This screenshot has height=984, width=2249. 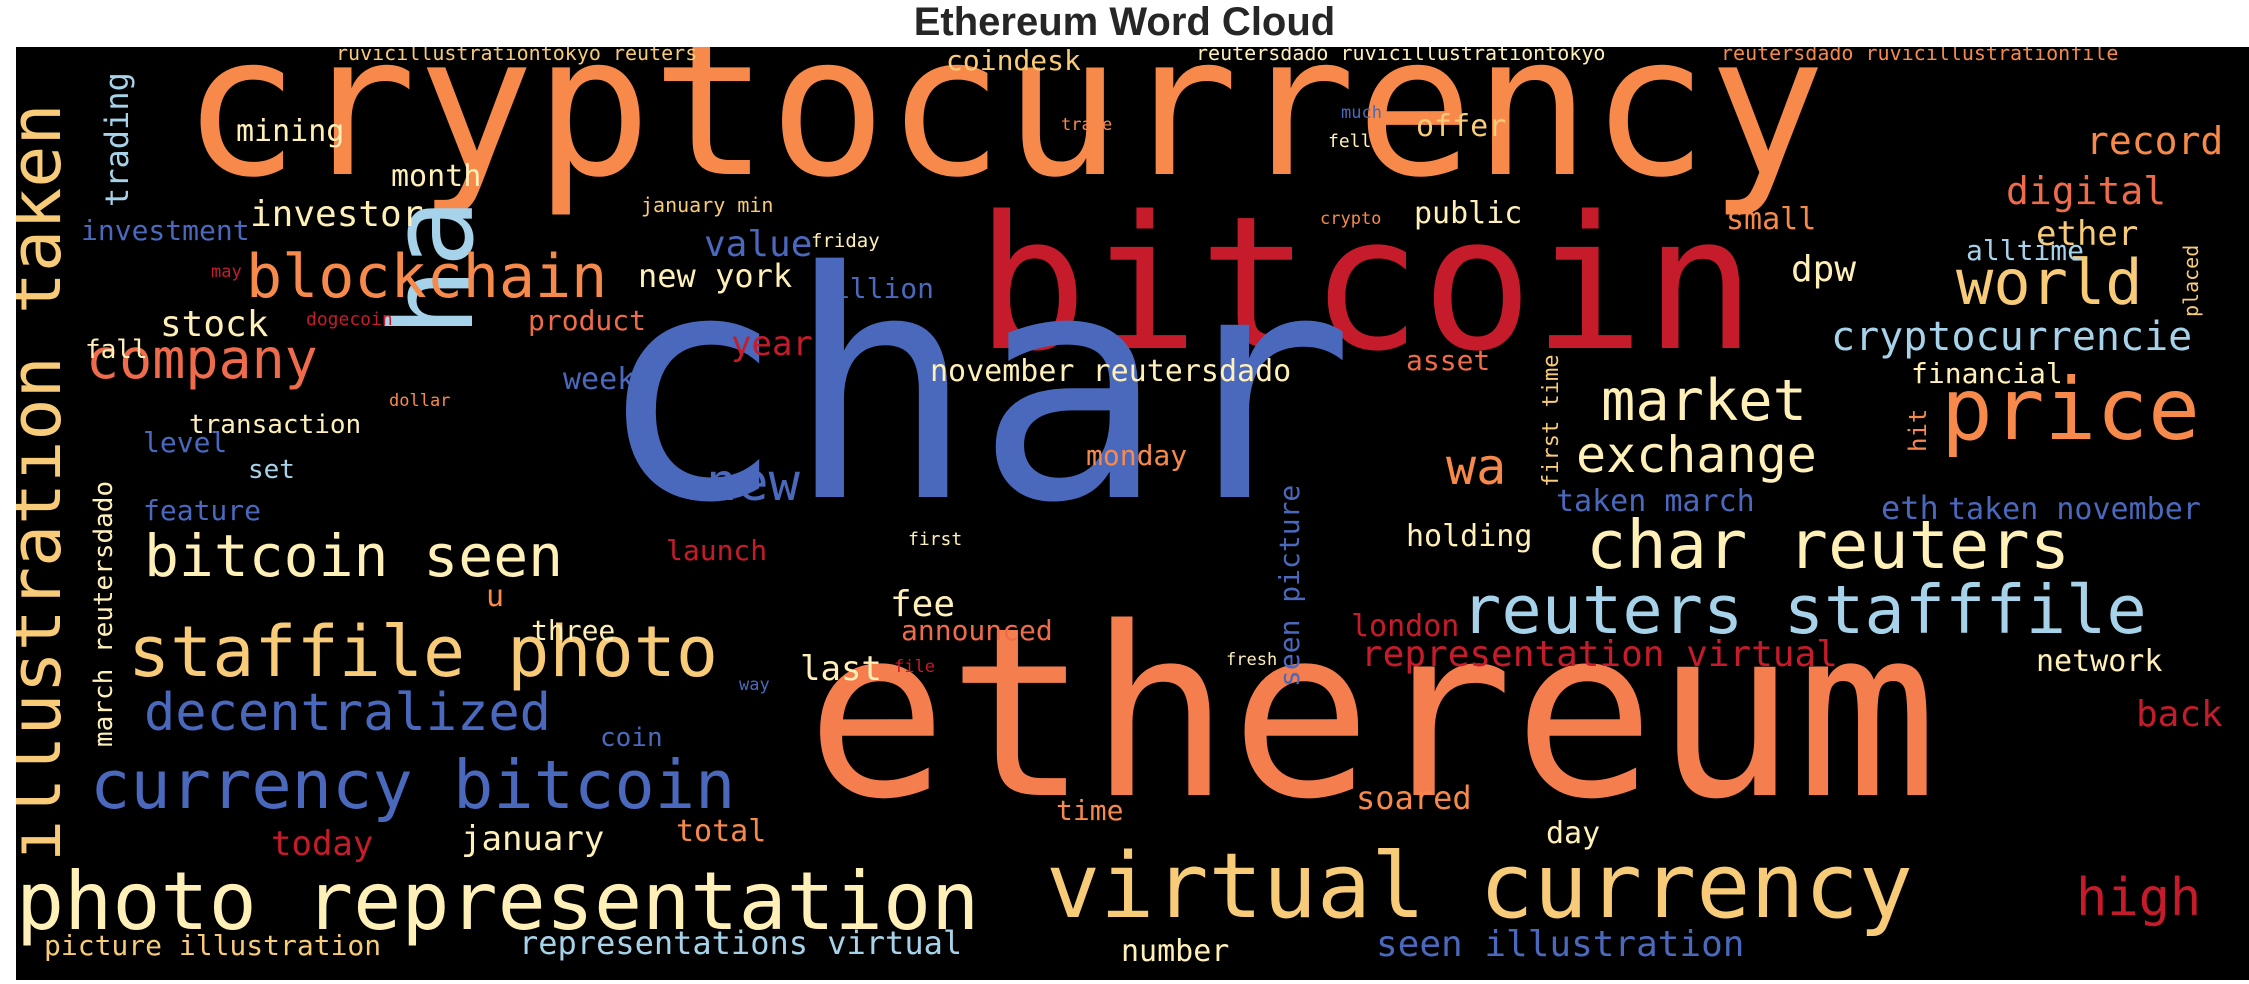 I want to click on cloud-word: representations virtual, so click(x=741, y=943).